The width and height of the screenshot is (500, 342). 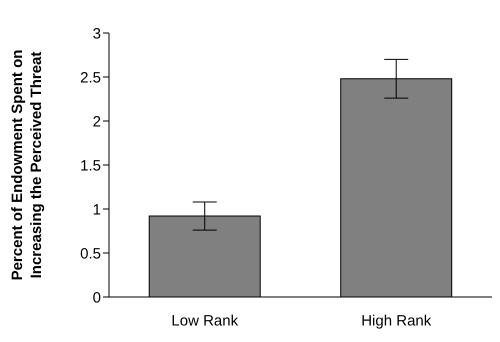 What do you see at coordinates (27, 165) in the screenshot?
I see `y-axis-title: Percent of Endowment Spent on Increasing the Perceived Threat` at bounding box center [27, 165].